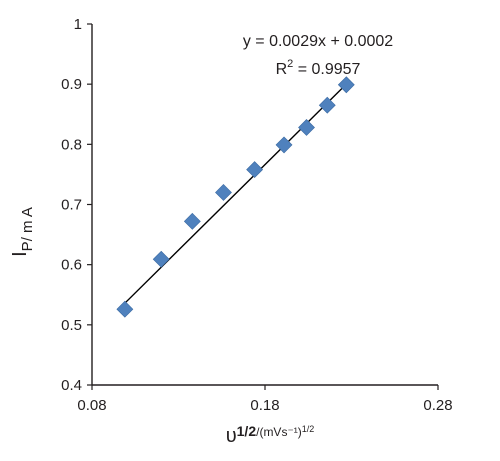 The height and width of the screenshot is (461, 500). Describe the element at coordinates (437, 405) in the screenshot. I see `x-tick-label: 0.28` at that location.